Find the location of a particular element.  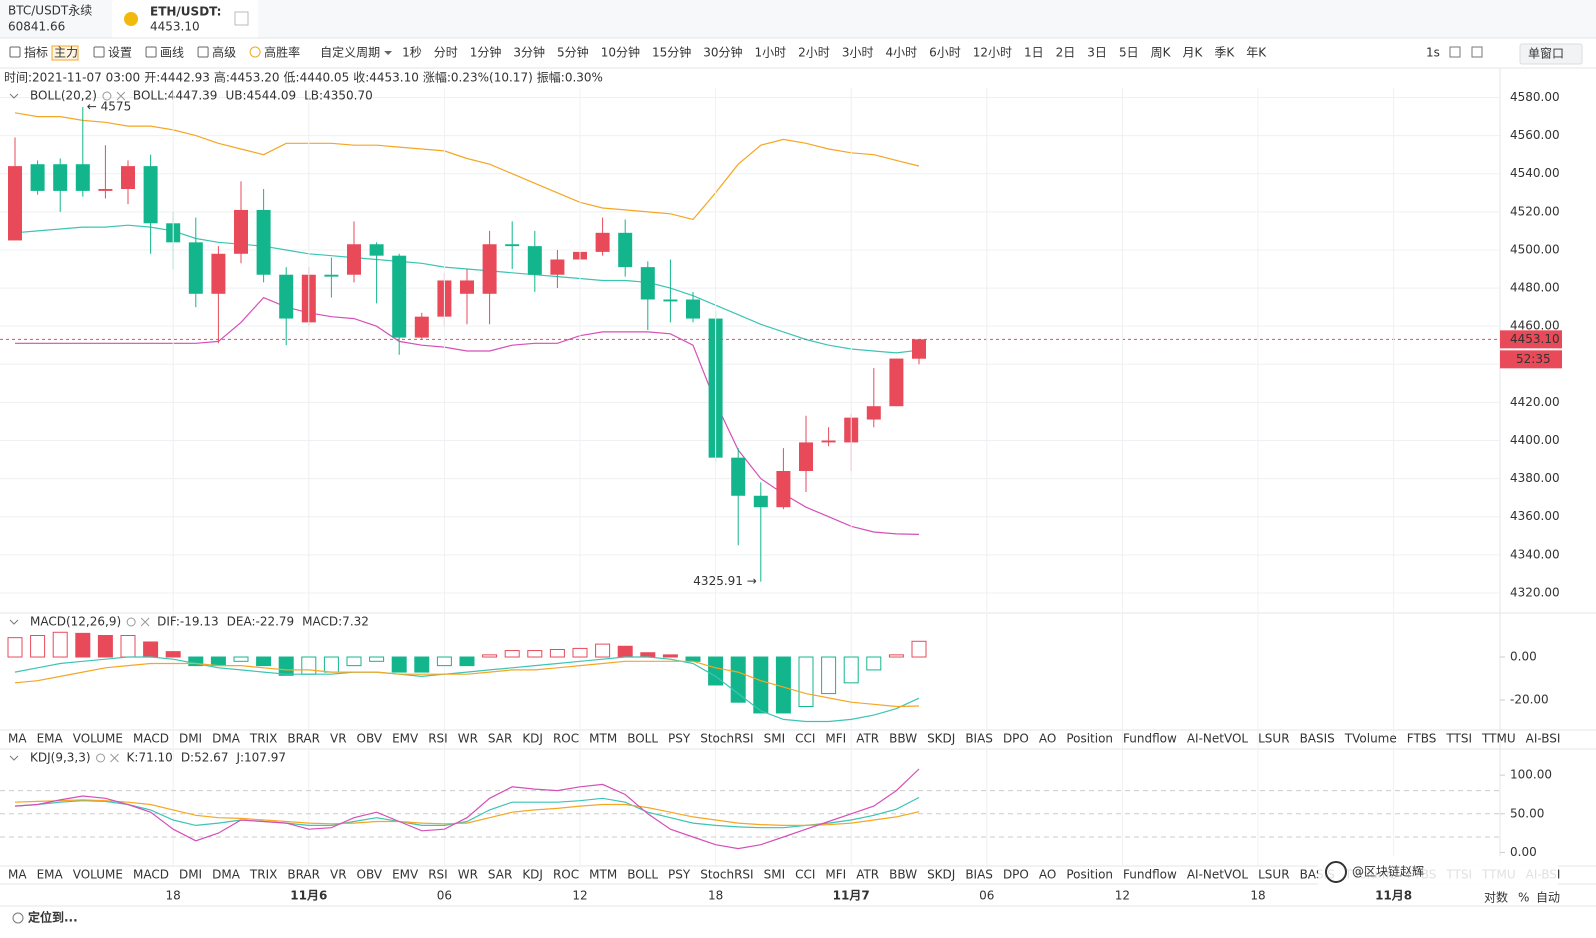

window-mode: 单窗口 is located at coordinates (1546, 54).